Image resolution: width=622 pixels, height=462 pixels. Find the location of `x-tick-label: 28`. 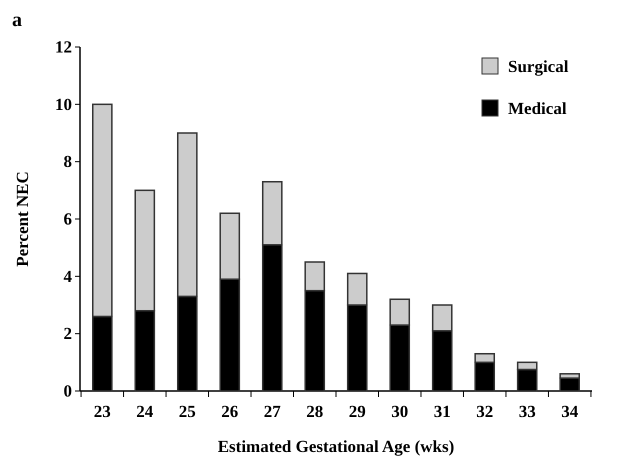

x-tick-label: 28 is located at coordinates (315, 412).